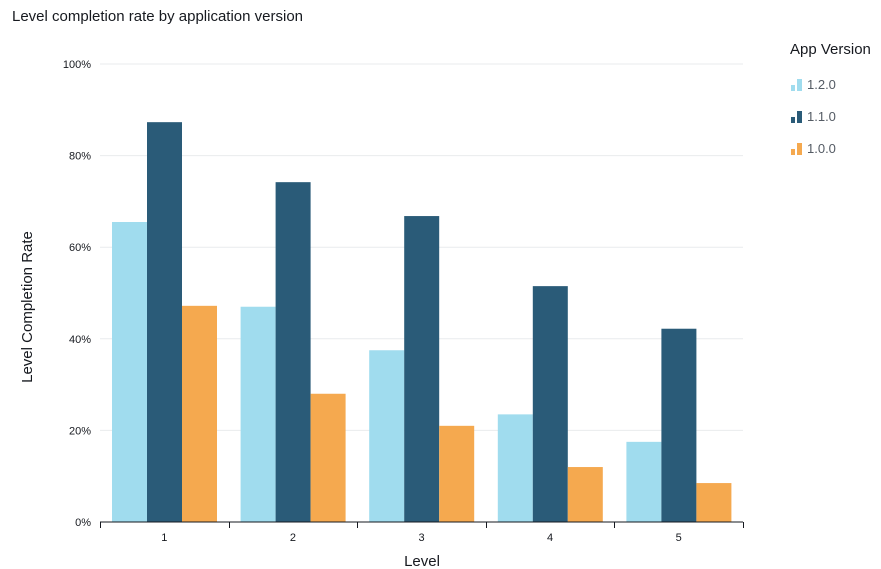  Describe the element at coordinates (821, 84) in the screenshot. I see `legend-label: 1.2.0` at that location.